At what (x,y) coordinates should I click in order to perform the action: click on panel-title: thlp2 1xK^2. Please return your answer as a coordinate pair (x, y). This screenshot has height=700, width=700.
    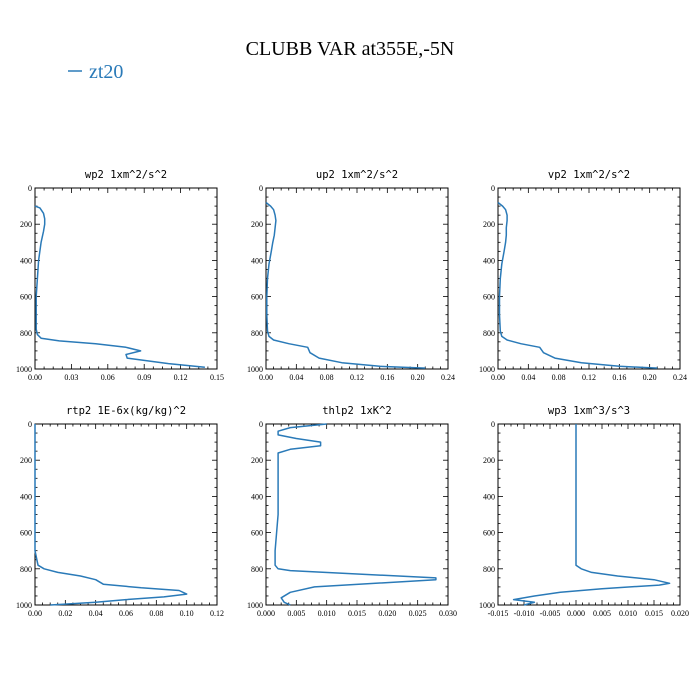
    Looking at the image, I should click on (357, 411).